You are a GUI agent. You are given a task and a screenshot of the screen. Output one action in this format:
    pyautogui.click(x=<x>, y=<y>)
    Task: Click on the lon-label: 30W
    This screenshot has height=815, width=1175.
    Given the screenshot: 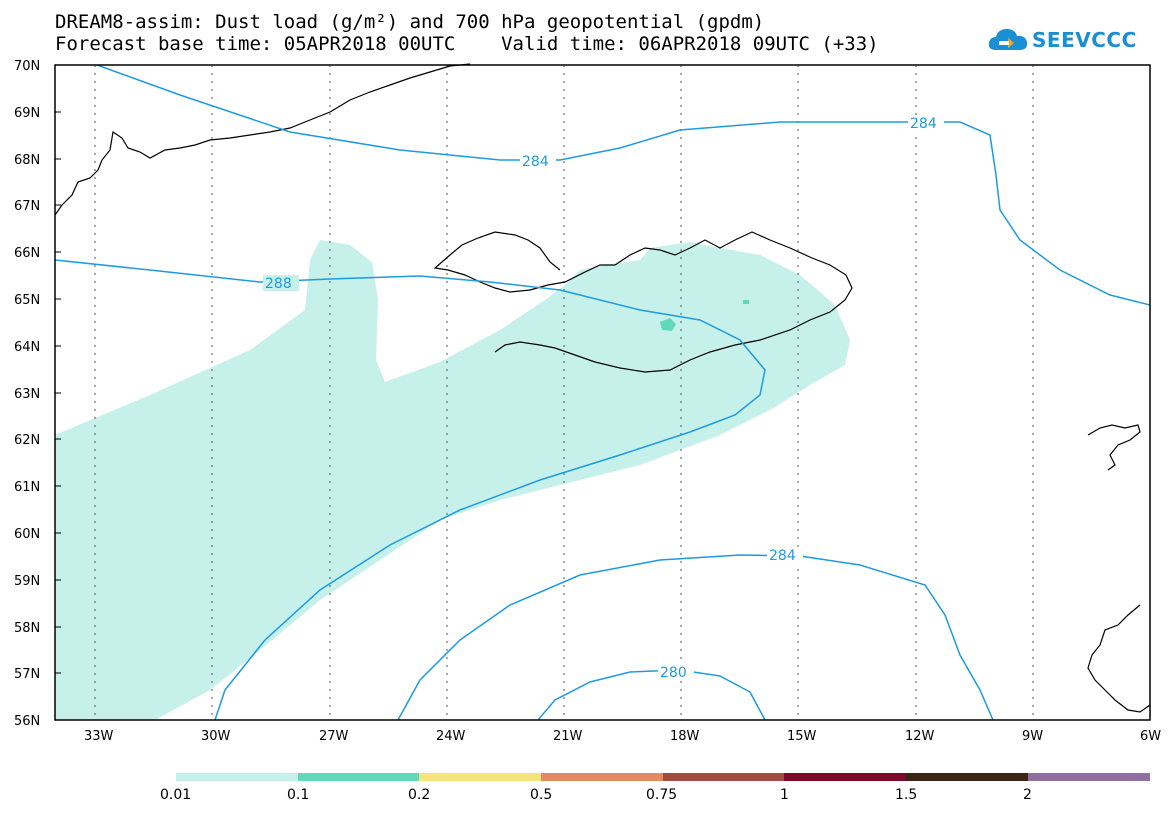 What is the action you would take?
    pyautogui.click(x=216, y=736)
    